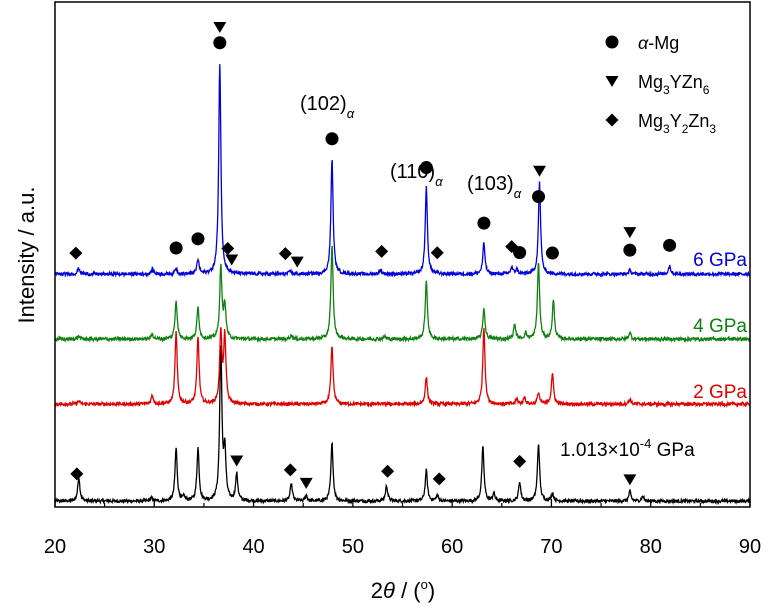 The image size is (768, 613). What do you see at coordinates (353, 547) in the screenshot?
I see `x-tick-label: 50` at bounding box center [353, 547].